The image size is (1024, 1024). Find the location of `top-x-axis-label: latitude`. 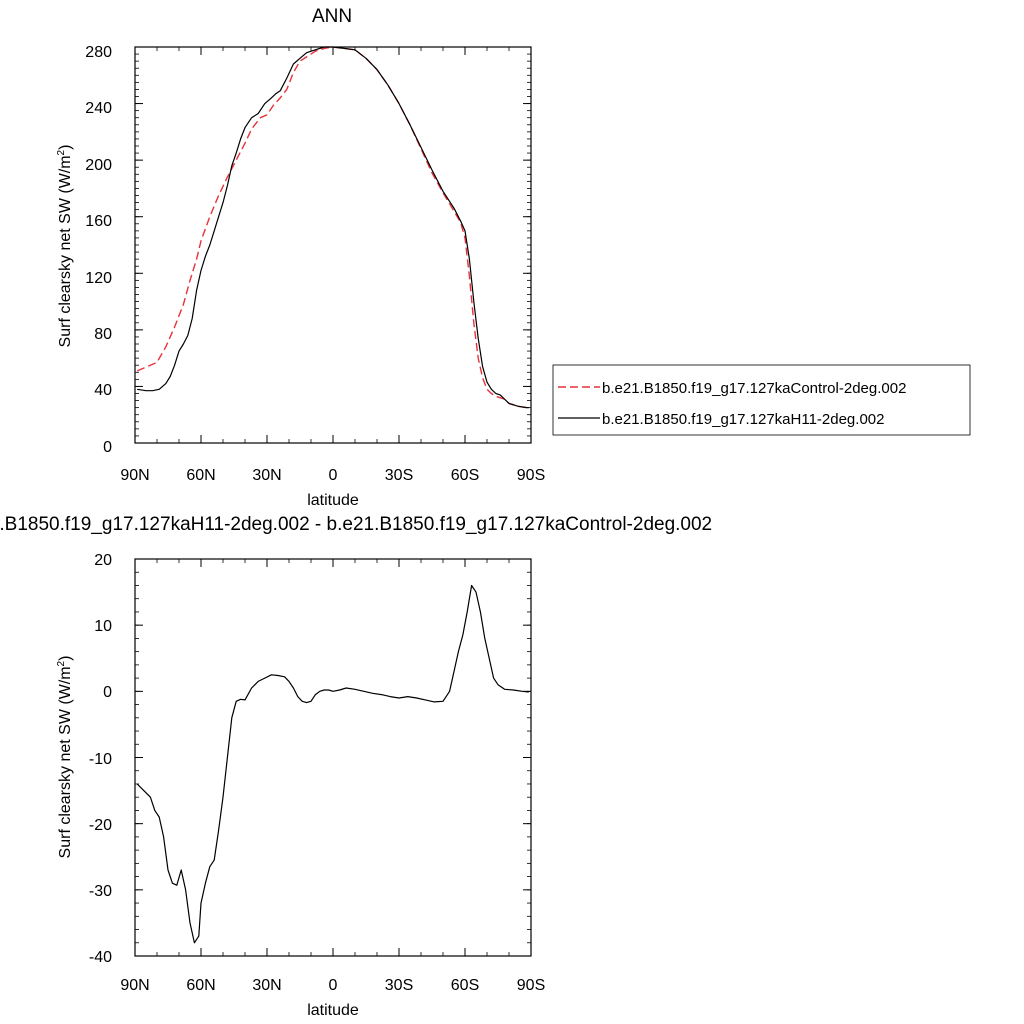

top-x-axis-label: latitude is located at coordinates (333, 500).